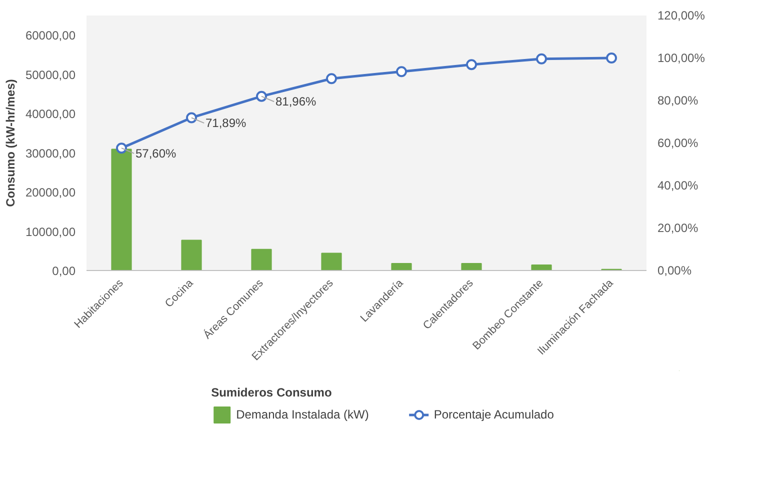 This screenshot has width=763, height=480. What do you see at coordinates (156, 153) in the screenshot?
I see `data-label: 57,60%` at bounding box center [156, 153].